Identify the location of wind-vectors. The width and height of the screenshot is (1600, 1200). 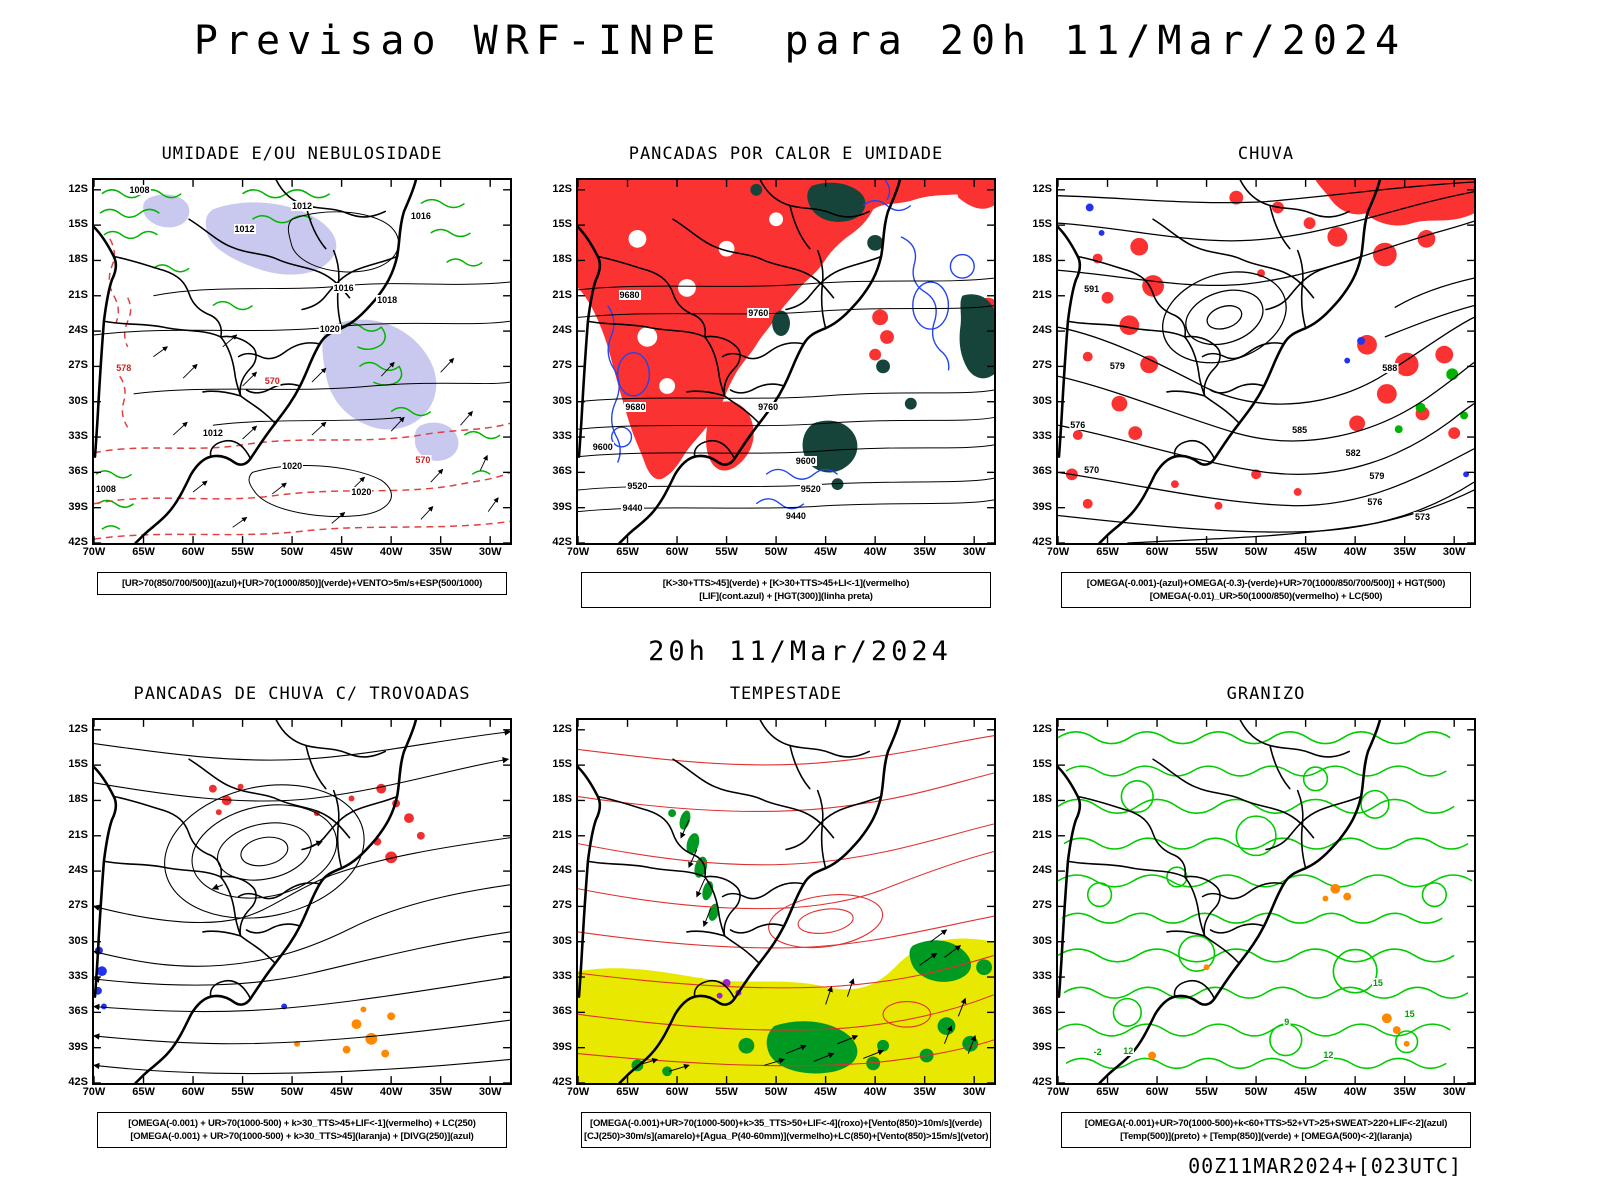
(807, 945).